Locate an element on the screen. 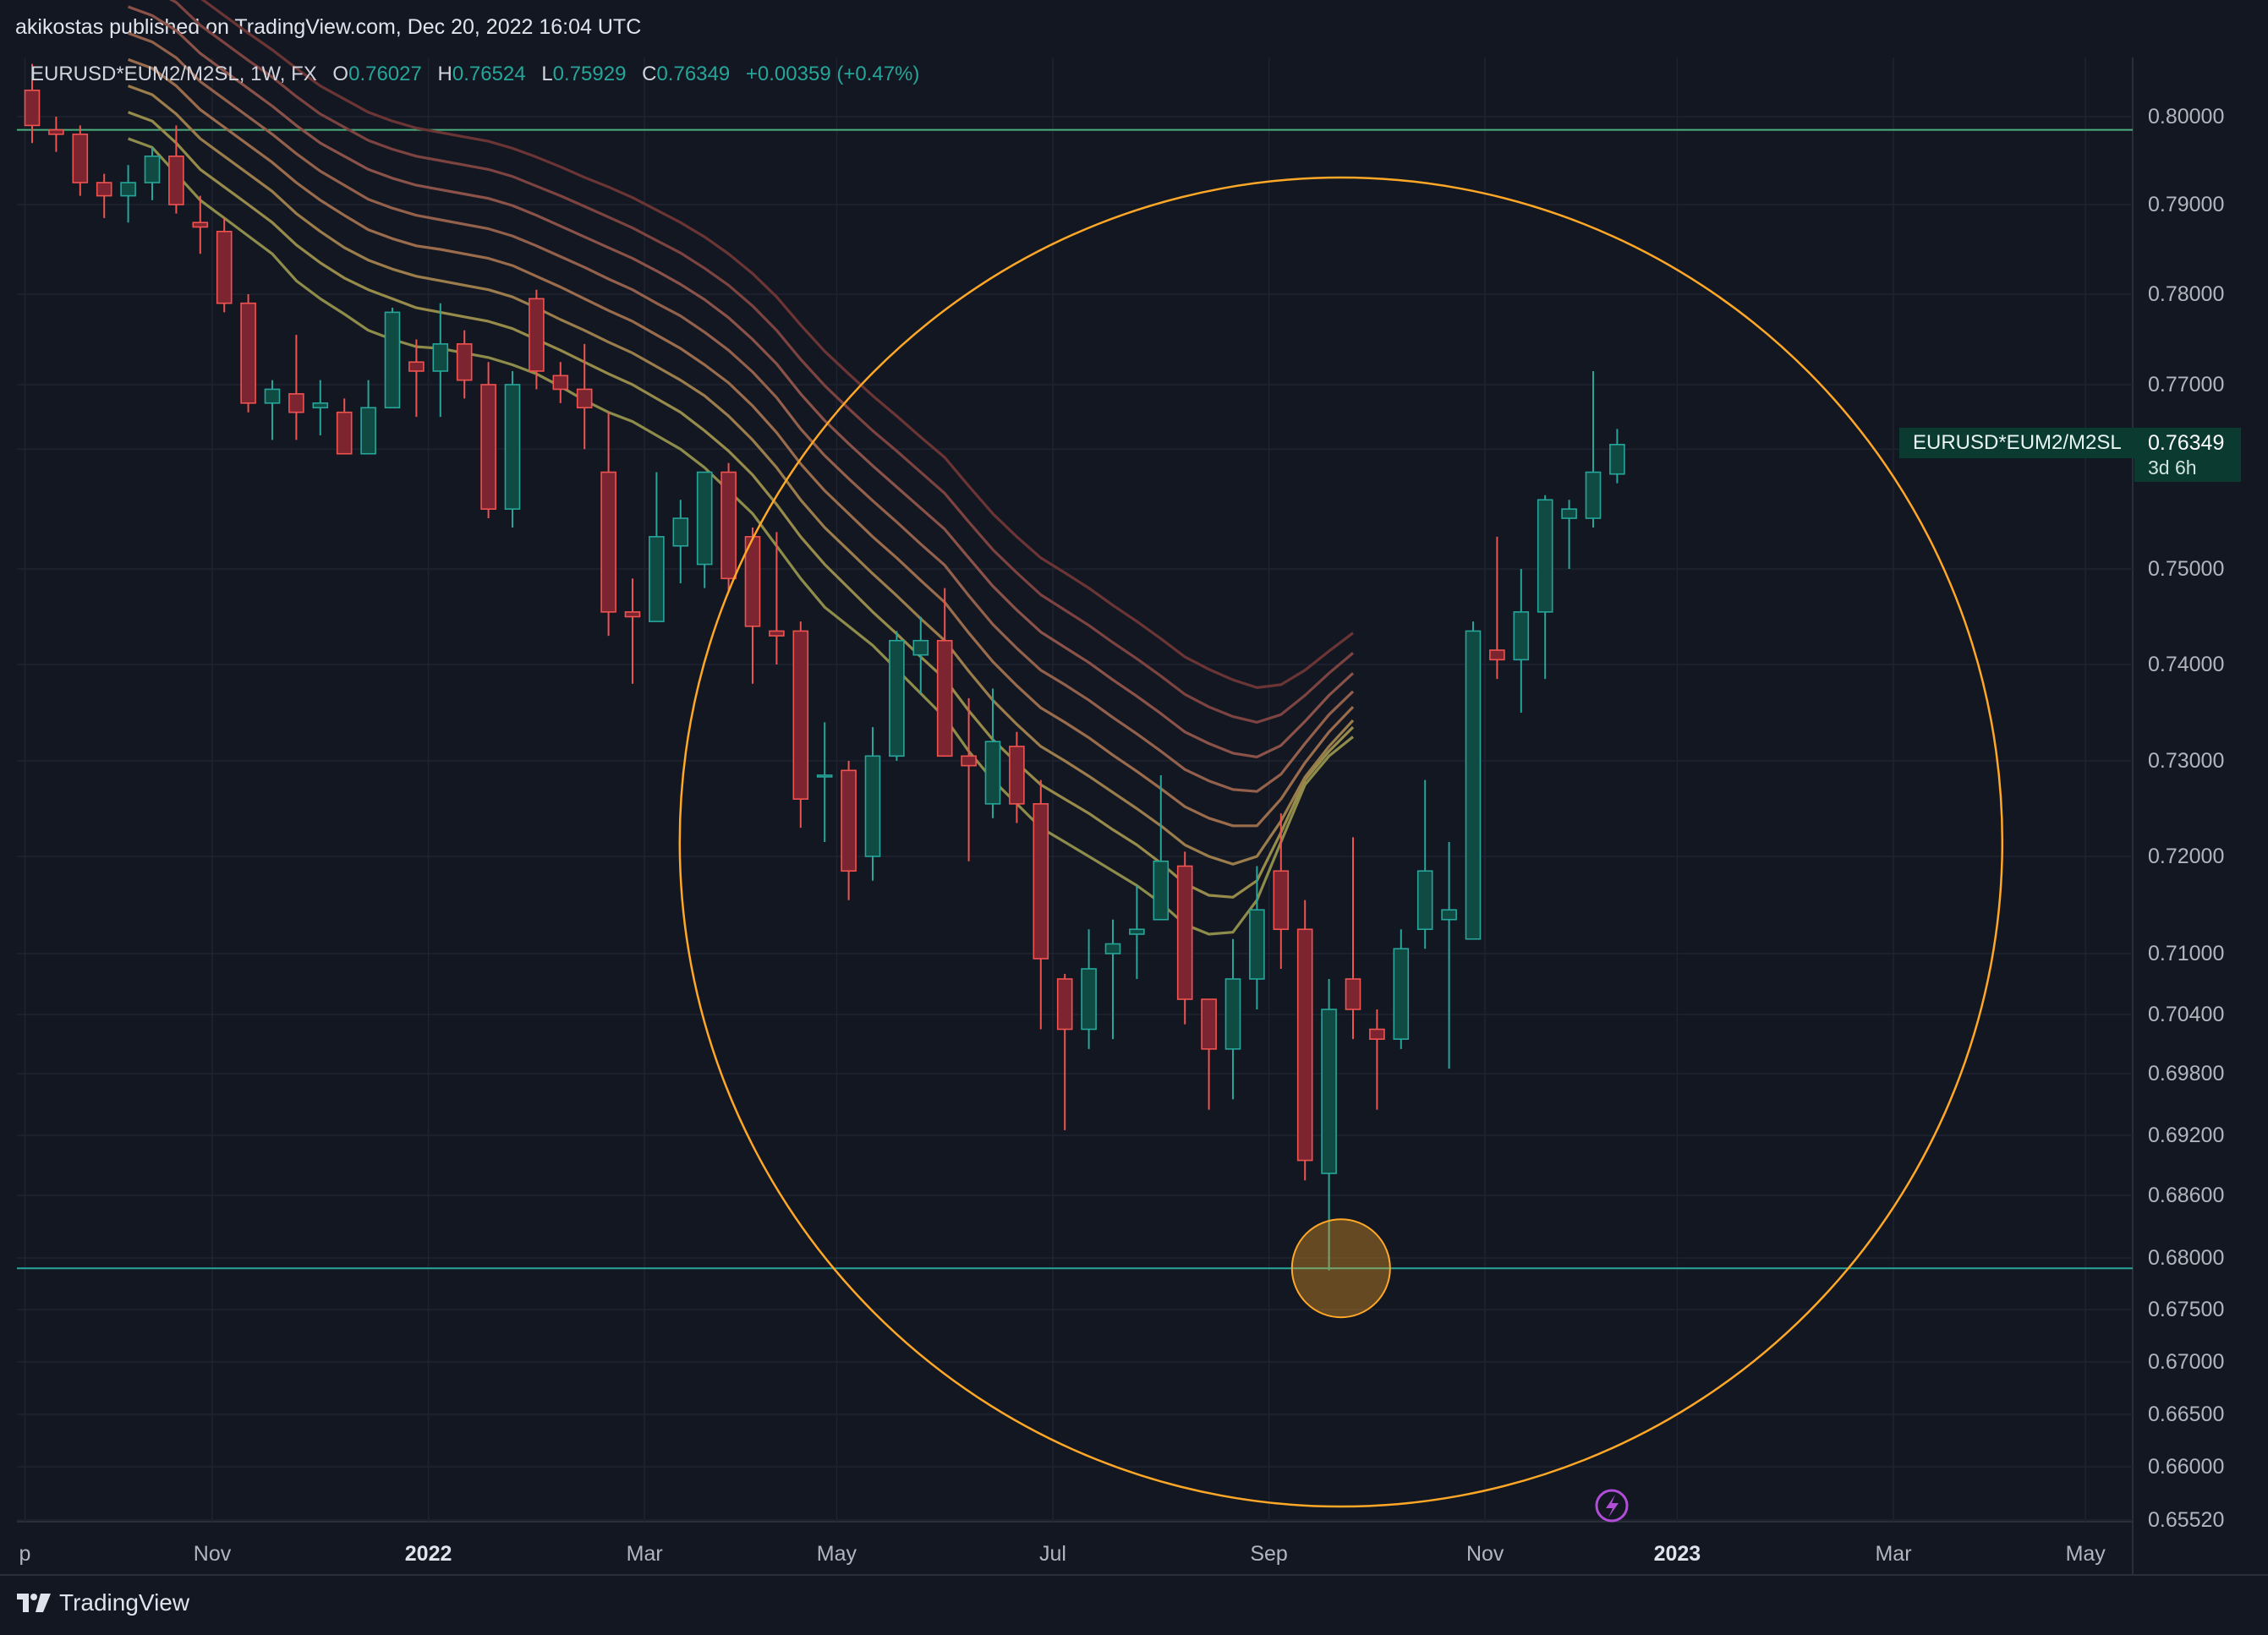  x-tick-label: May is located at coordinates (2086, 1554).